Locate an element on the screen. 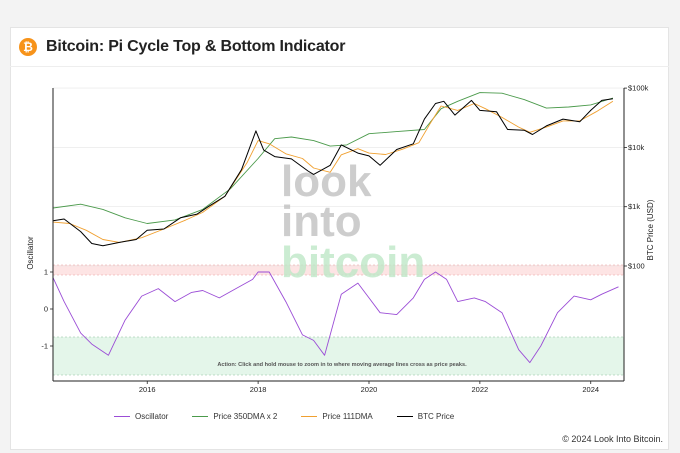 This screenshot has width=680, height=453. watermark-look: look is located at coordinates (326, 181).